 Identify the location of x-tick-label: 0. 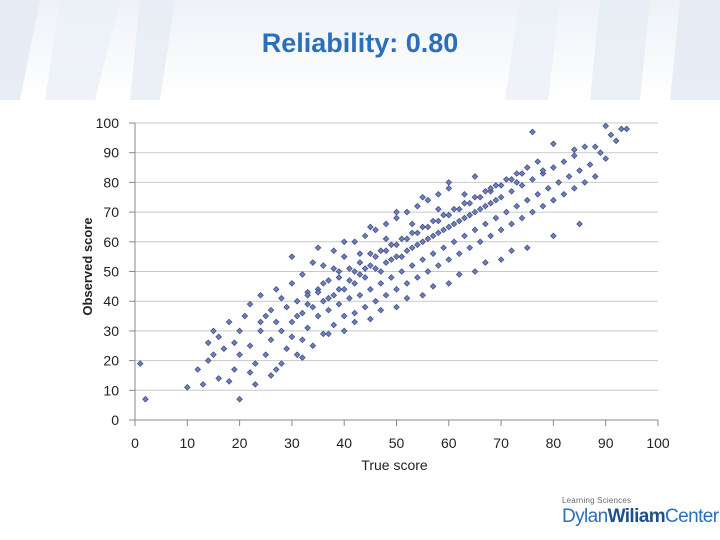
(135, 443).